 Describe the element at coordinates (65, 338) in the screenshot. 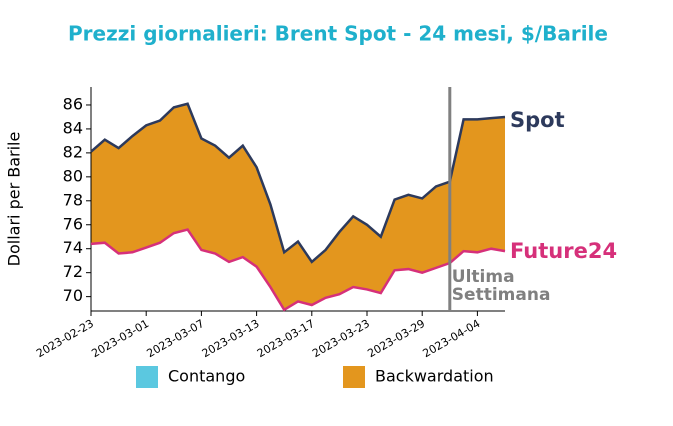

I see `x-tick-label: 2023-02-23` at that location.